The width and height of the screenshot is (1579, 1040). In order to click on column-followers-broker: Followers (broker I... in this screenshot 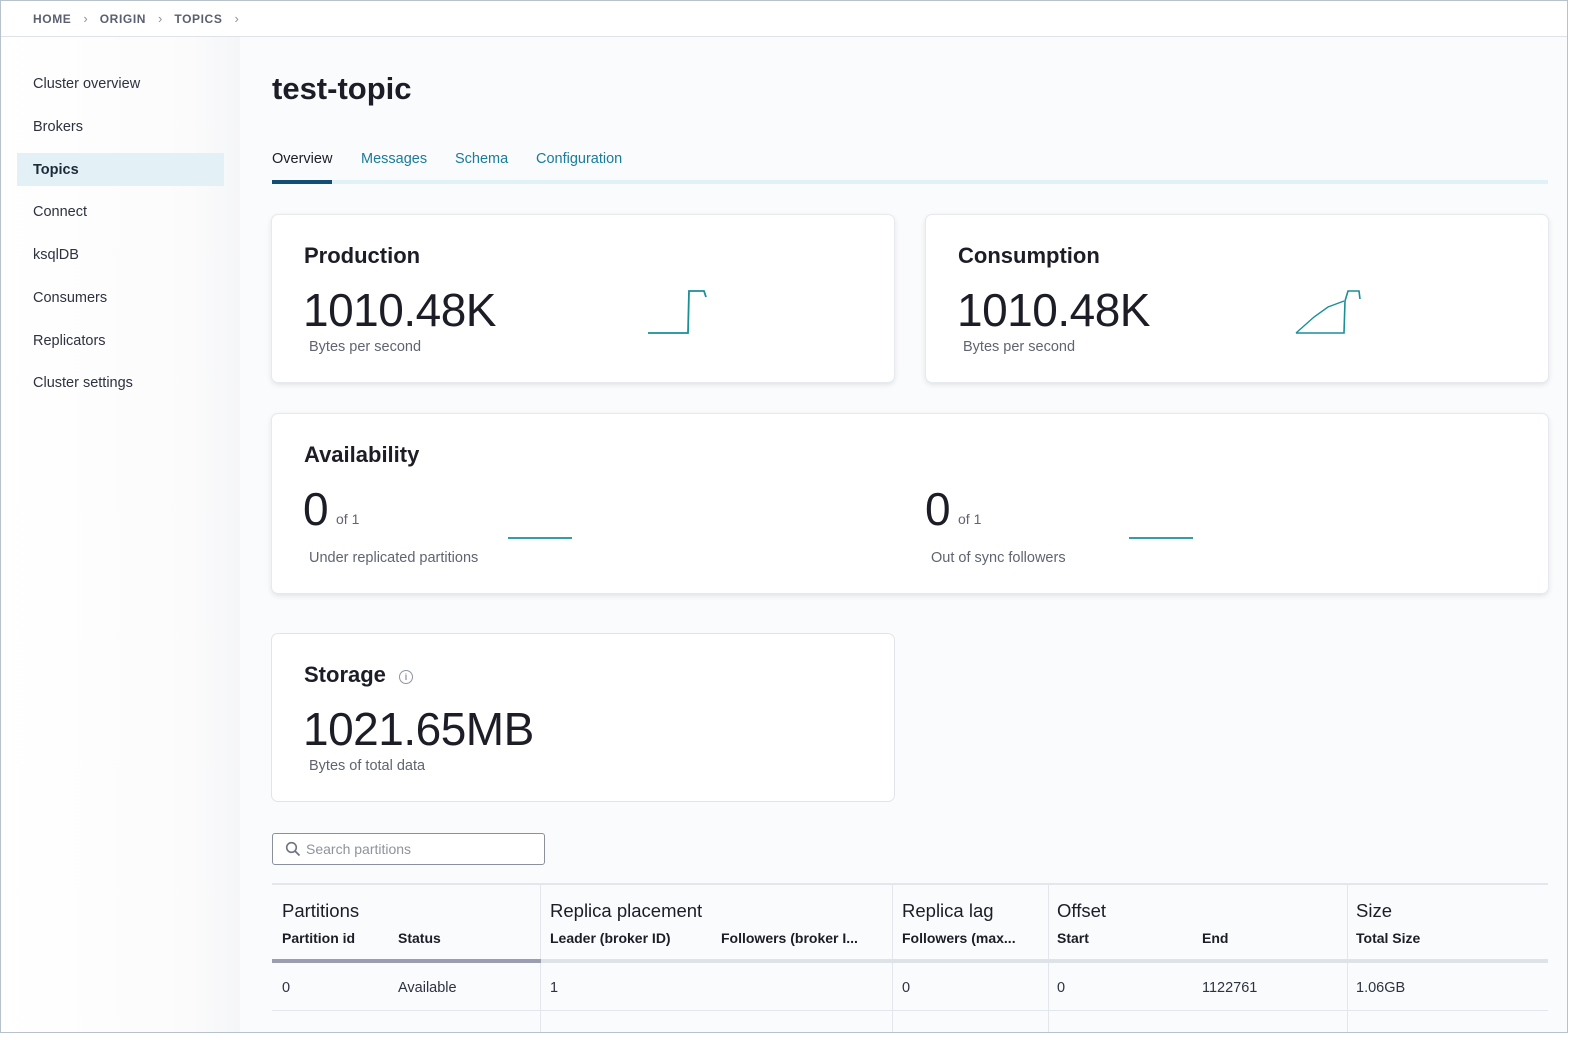, I will do `click(789, 938)`.